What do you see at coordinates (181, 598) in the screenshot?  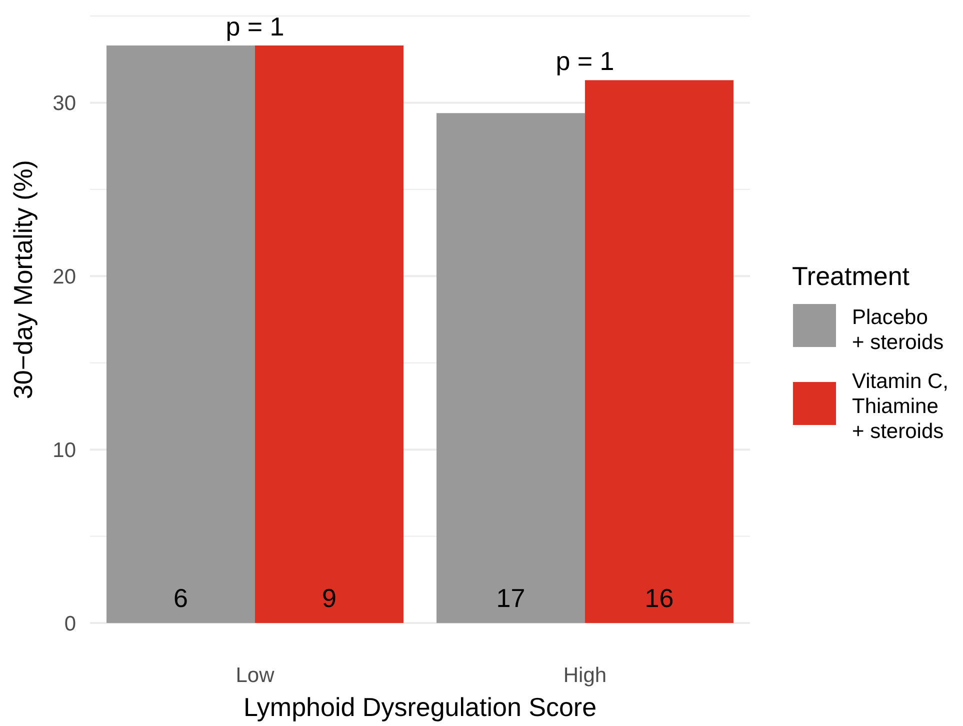 I see `annotation: 6` at bounding box center [181, 598].